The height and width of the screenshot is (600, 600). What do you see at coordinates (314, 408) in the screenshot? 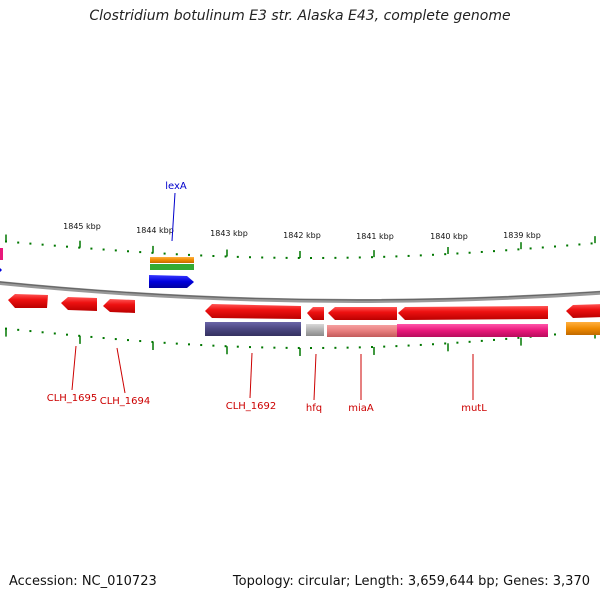
I see `gene-label-hfq: hfq` at bounding box center [314, 408].